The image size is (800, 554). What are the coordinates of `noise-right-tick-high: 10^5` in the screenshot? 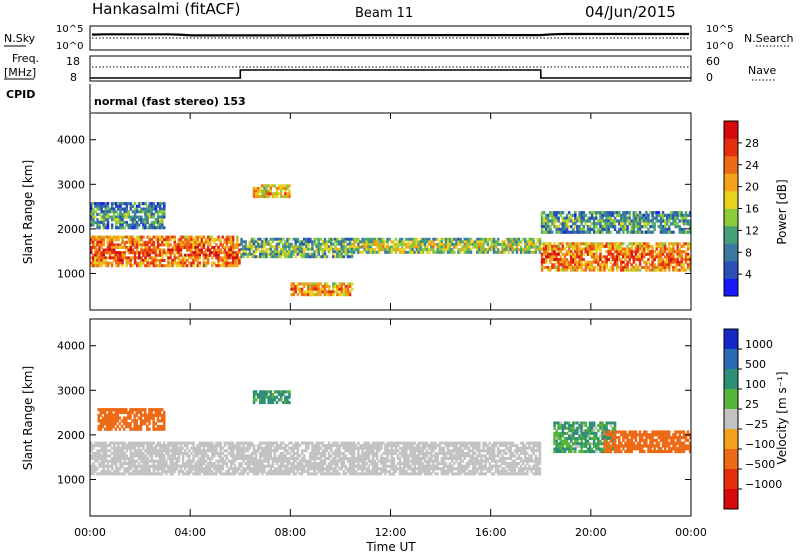 It's located at (719, 29).